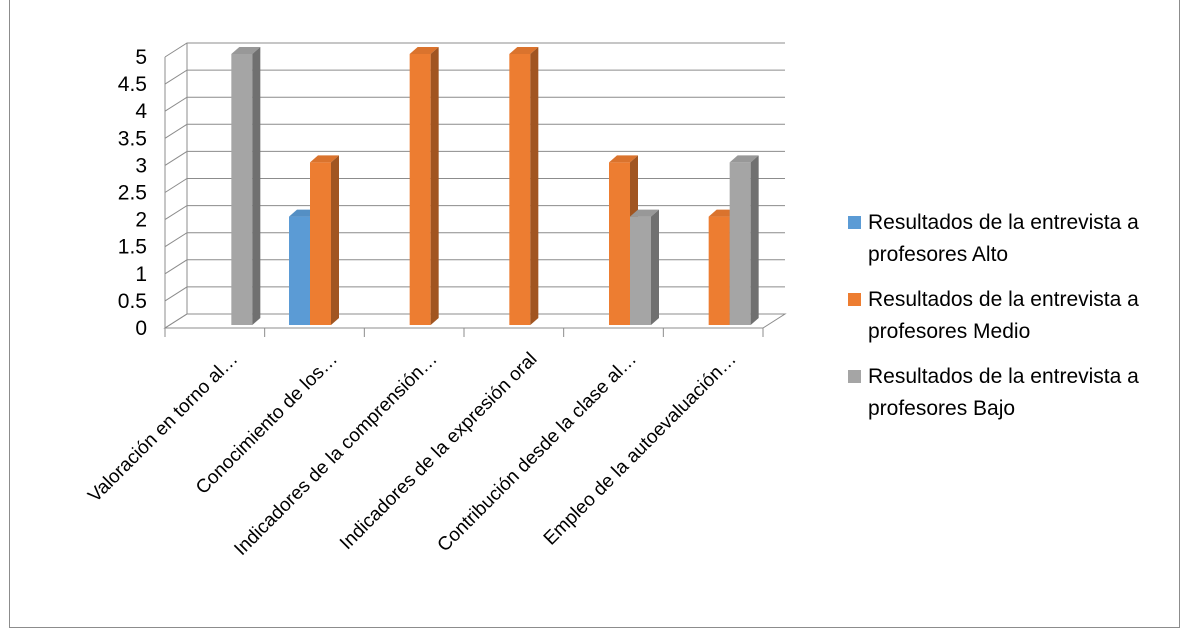  Describe the element at coordinates (141, 328) in the screenshot. I see `y-tick-label: 0` at that location.